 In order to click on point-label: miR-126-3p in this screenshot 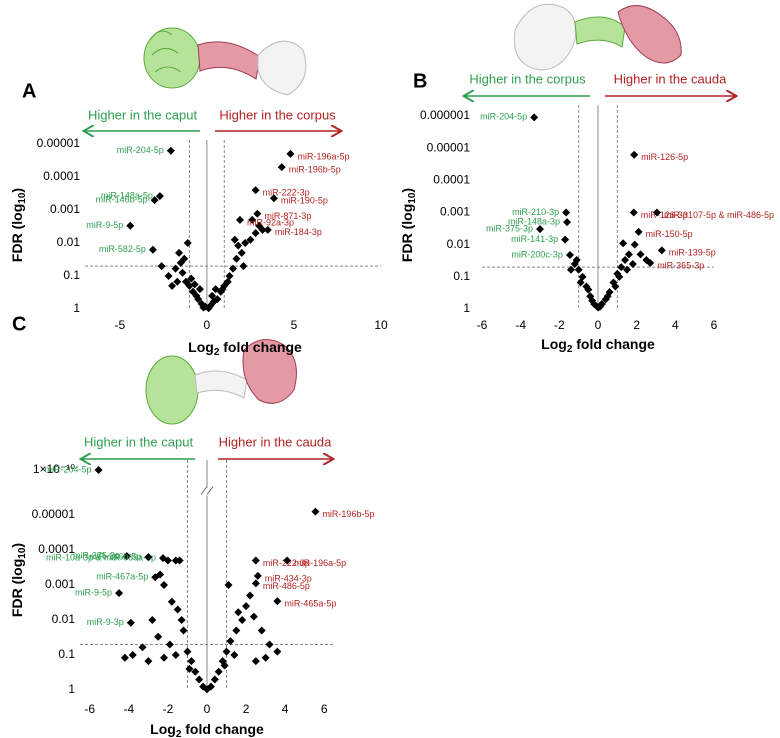, I will do `click(664, 215)`.